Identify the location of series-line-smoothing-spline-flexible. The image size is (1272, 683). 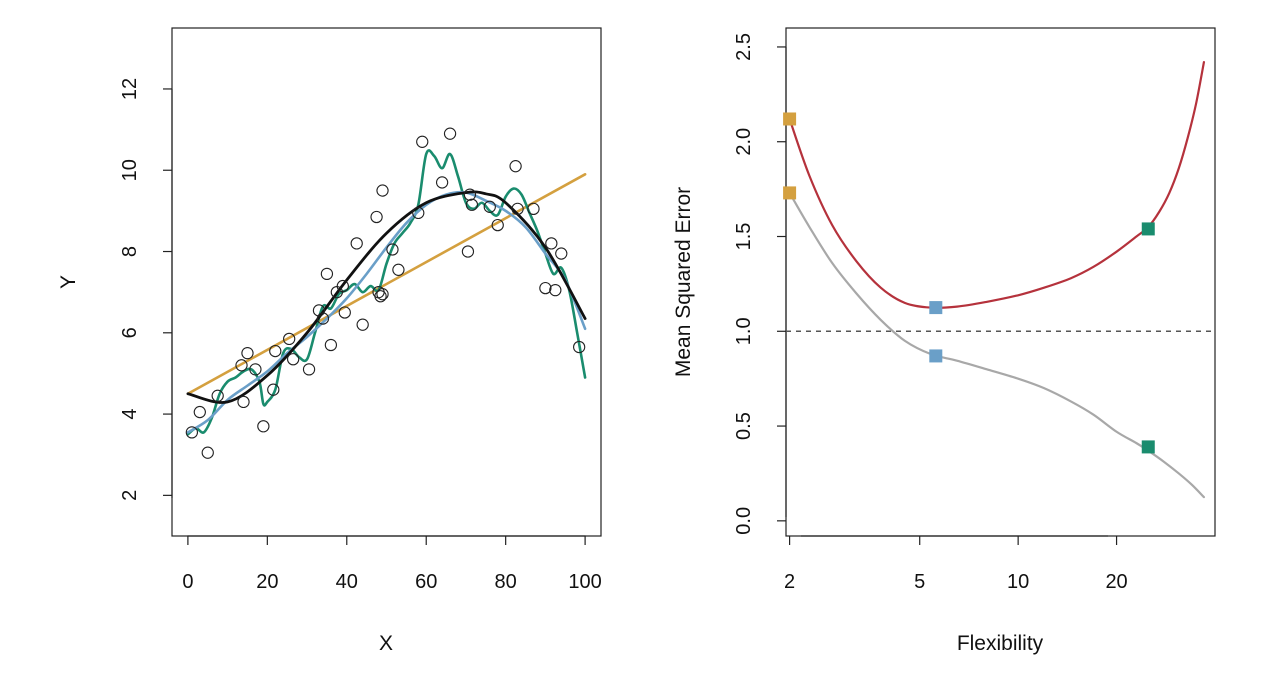
(386, 292).